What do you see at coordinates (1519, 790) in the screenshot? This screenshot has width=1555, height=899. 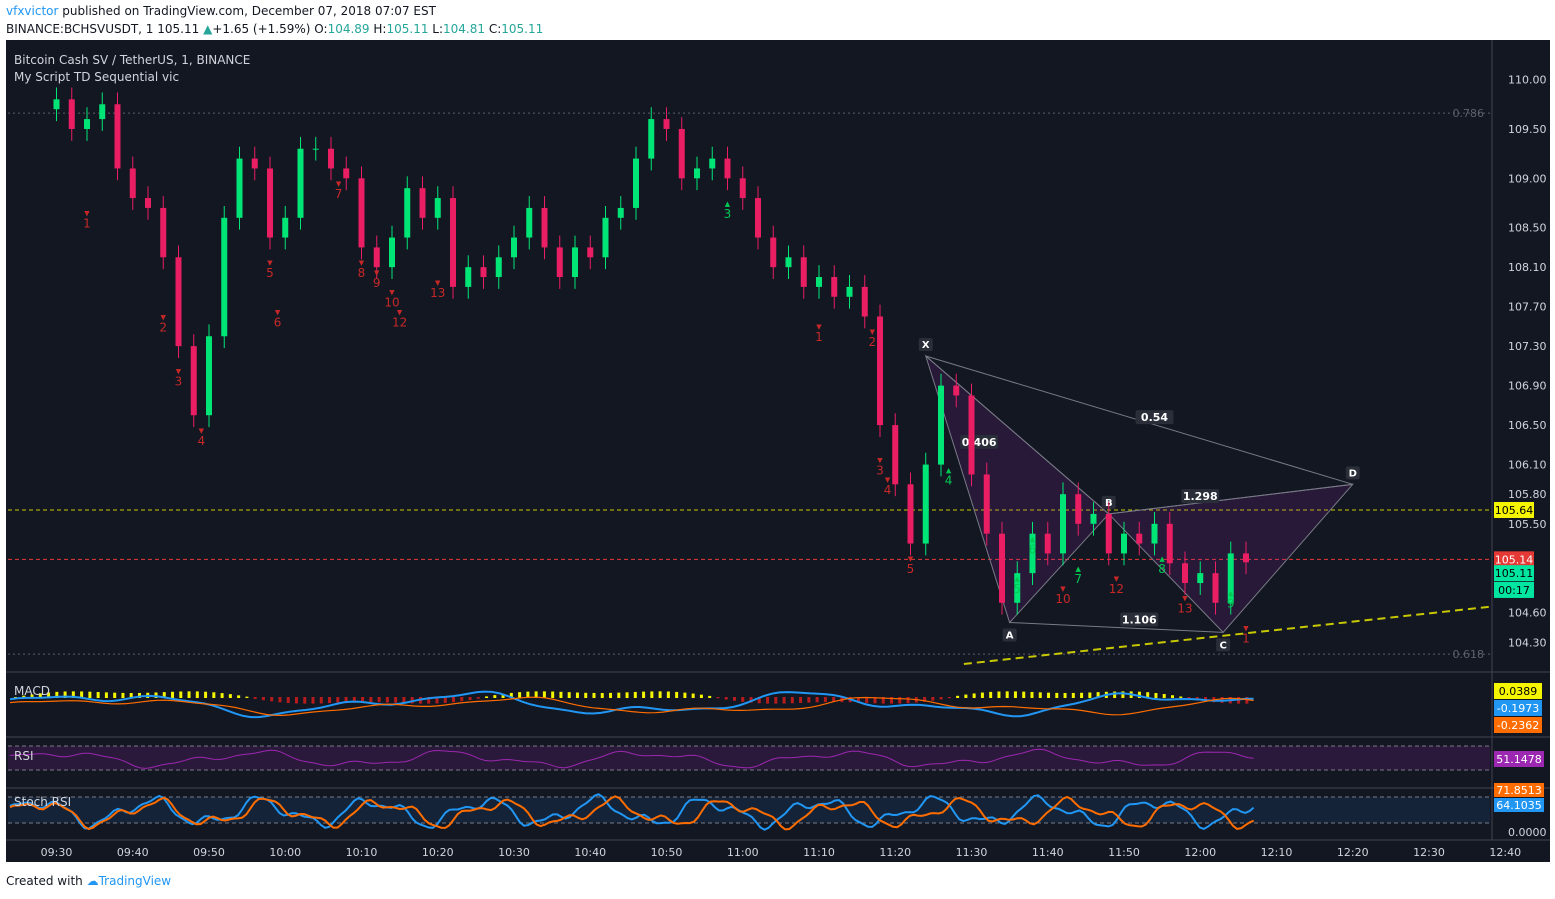 I see `stoch-badge-0: 71.8513` at bounding box center [1519, 790].